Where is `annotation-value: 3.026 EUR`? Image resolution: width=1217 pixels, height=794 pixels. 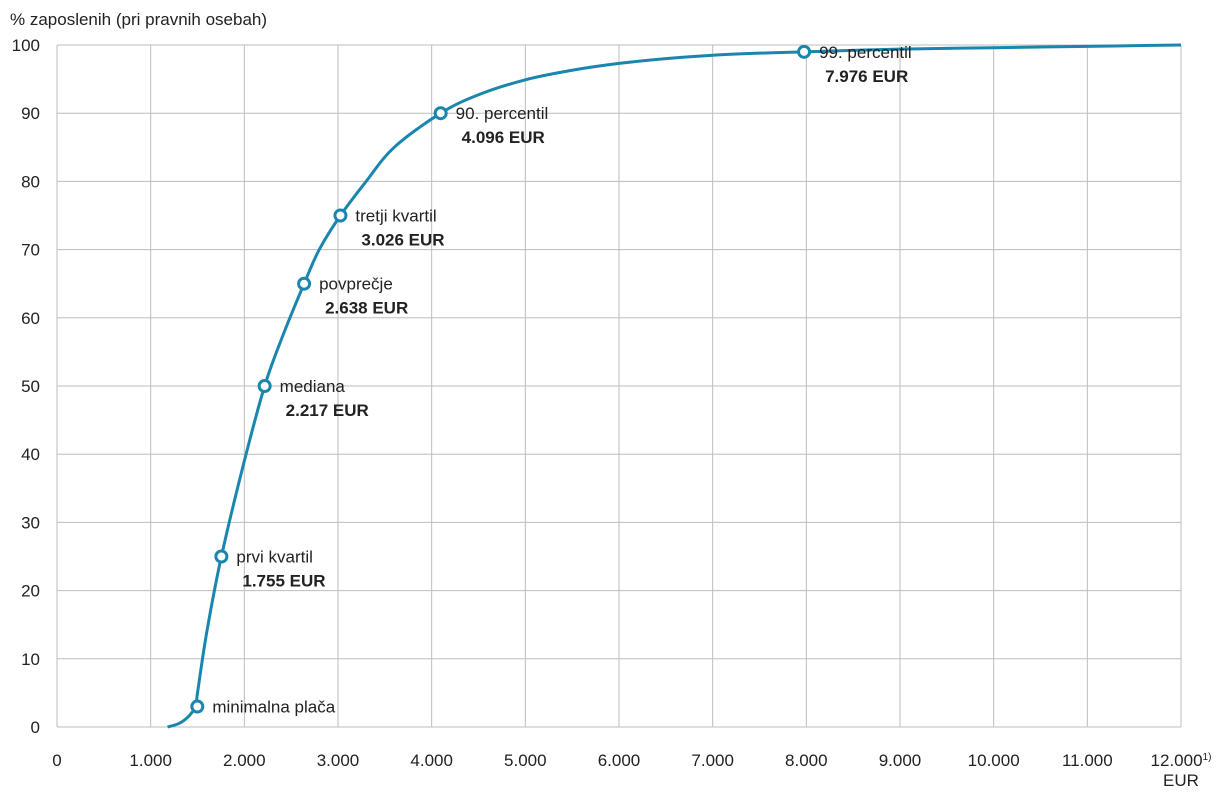 annotation-value: 3.026 EUR is located at coordinates (402, 240).